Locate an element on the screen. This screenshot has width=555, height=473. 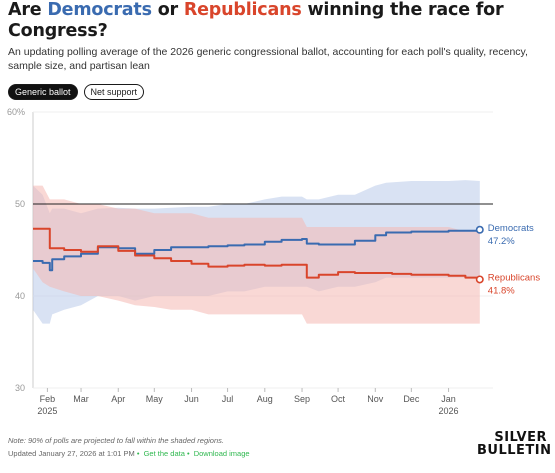
republicans-legend-label: Republicans is located at coordinates (514, 277).